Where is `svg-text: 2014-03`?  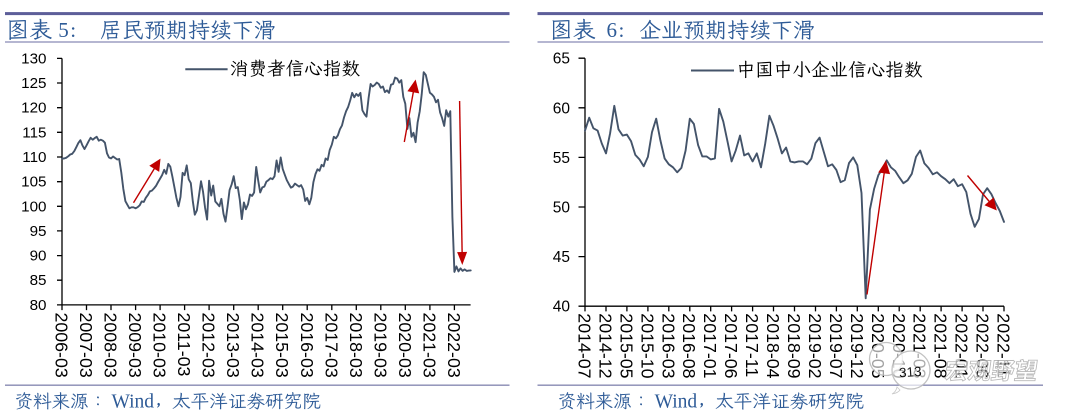
svg-text: 2014-03 is located at coordinates (258, 345).